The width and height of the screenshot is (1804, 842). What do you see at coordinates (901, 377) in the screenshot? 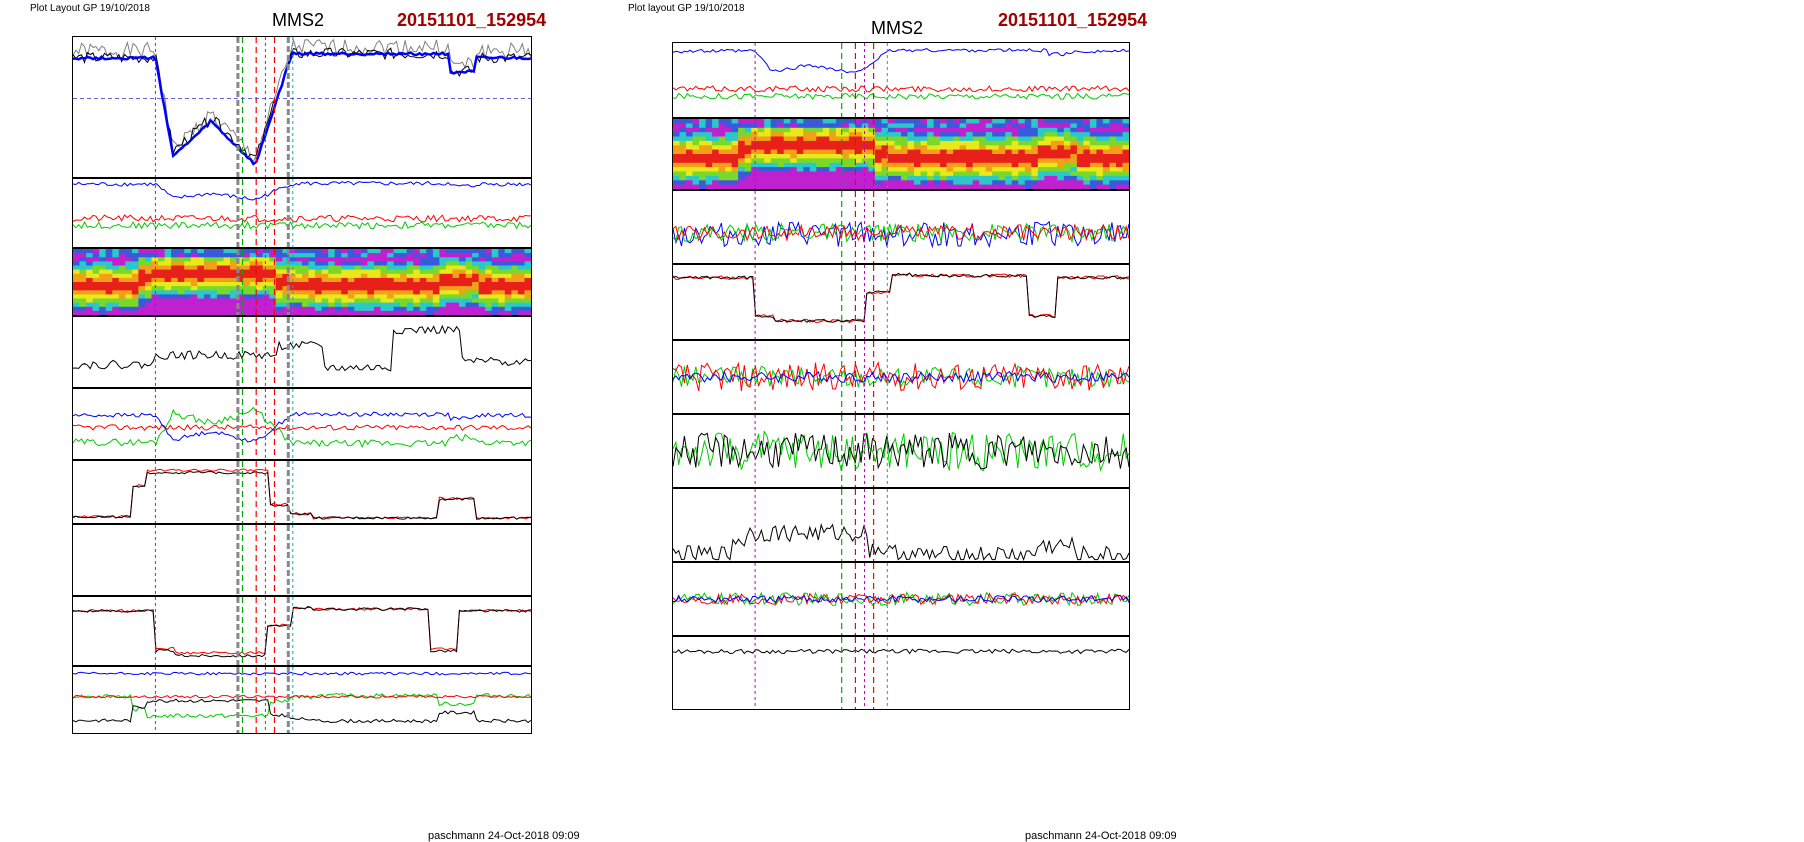
I see `right-e-field-lmn-trace-green` at bounding box center [901, 377].